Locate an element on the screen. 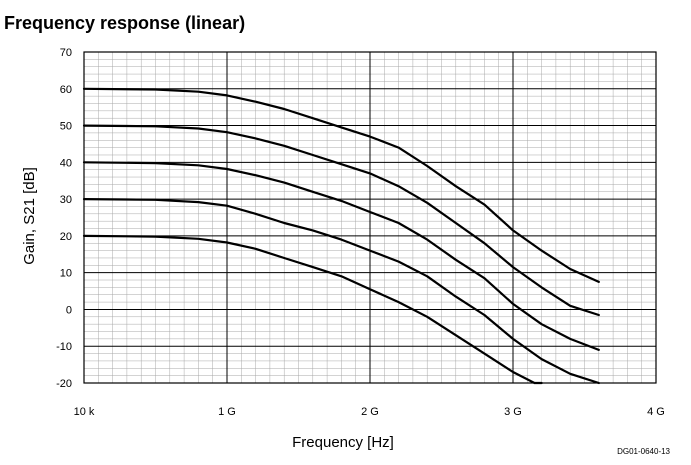 The height and width of the screenshot is (465, 691). x-tick-label: 3 G is located at coordinates (513, 412).